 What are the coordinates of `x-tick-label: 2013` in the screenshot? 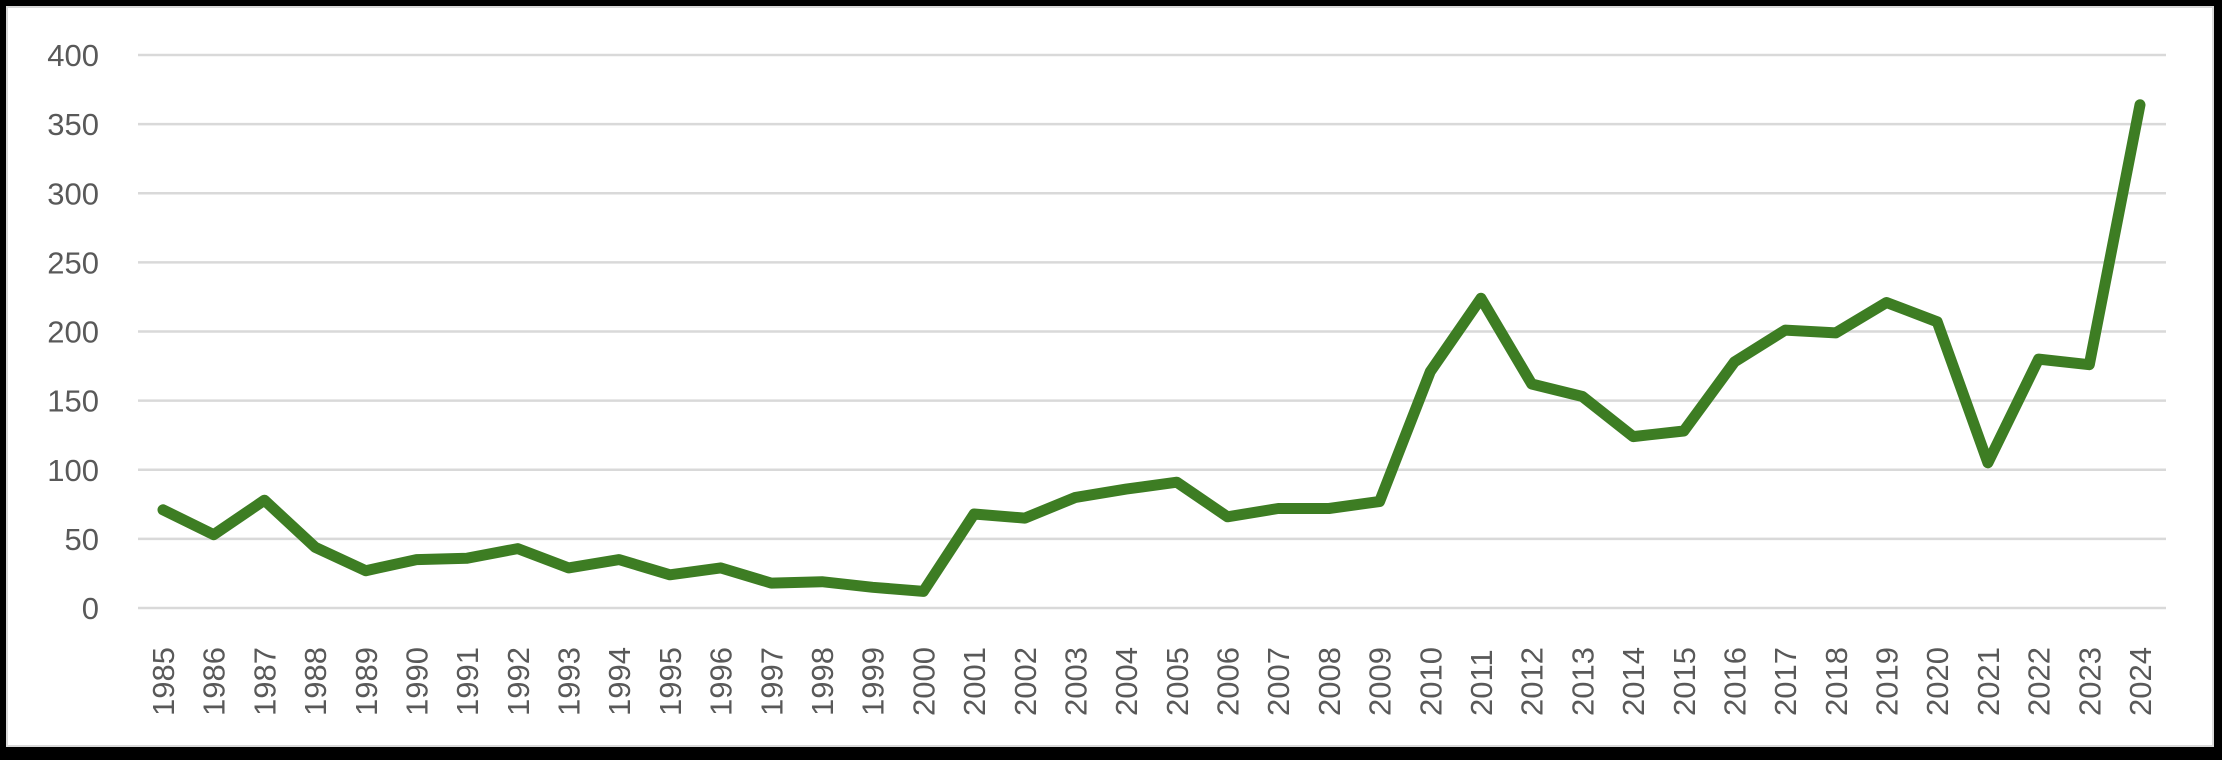 It's located at (1582, 681).